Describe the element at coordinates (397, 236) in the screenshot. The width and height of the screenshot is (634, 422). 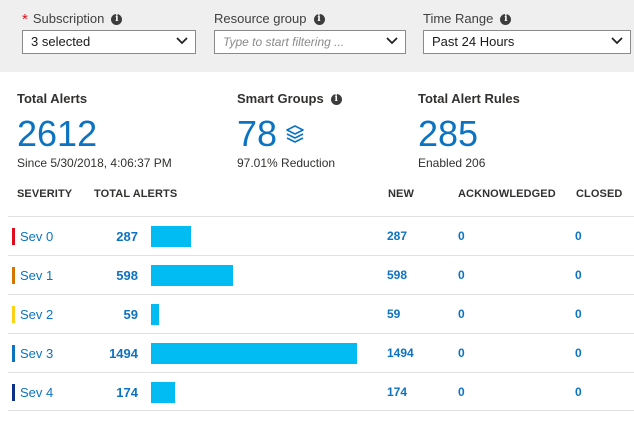
I see `new-alerts-link: 287` at that location.